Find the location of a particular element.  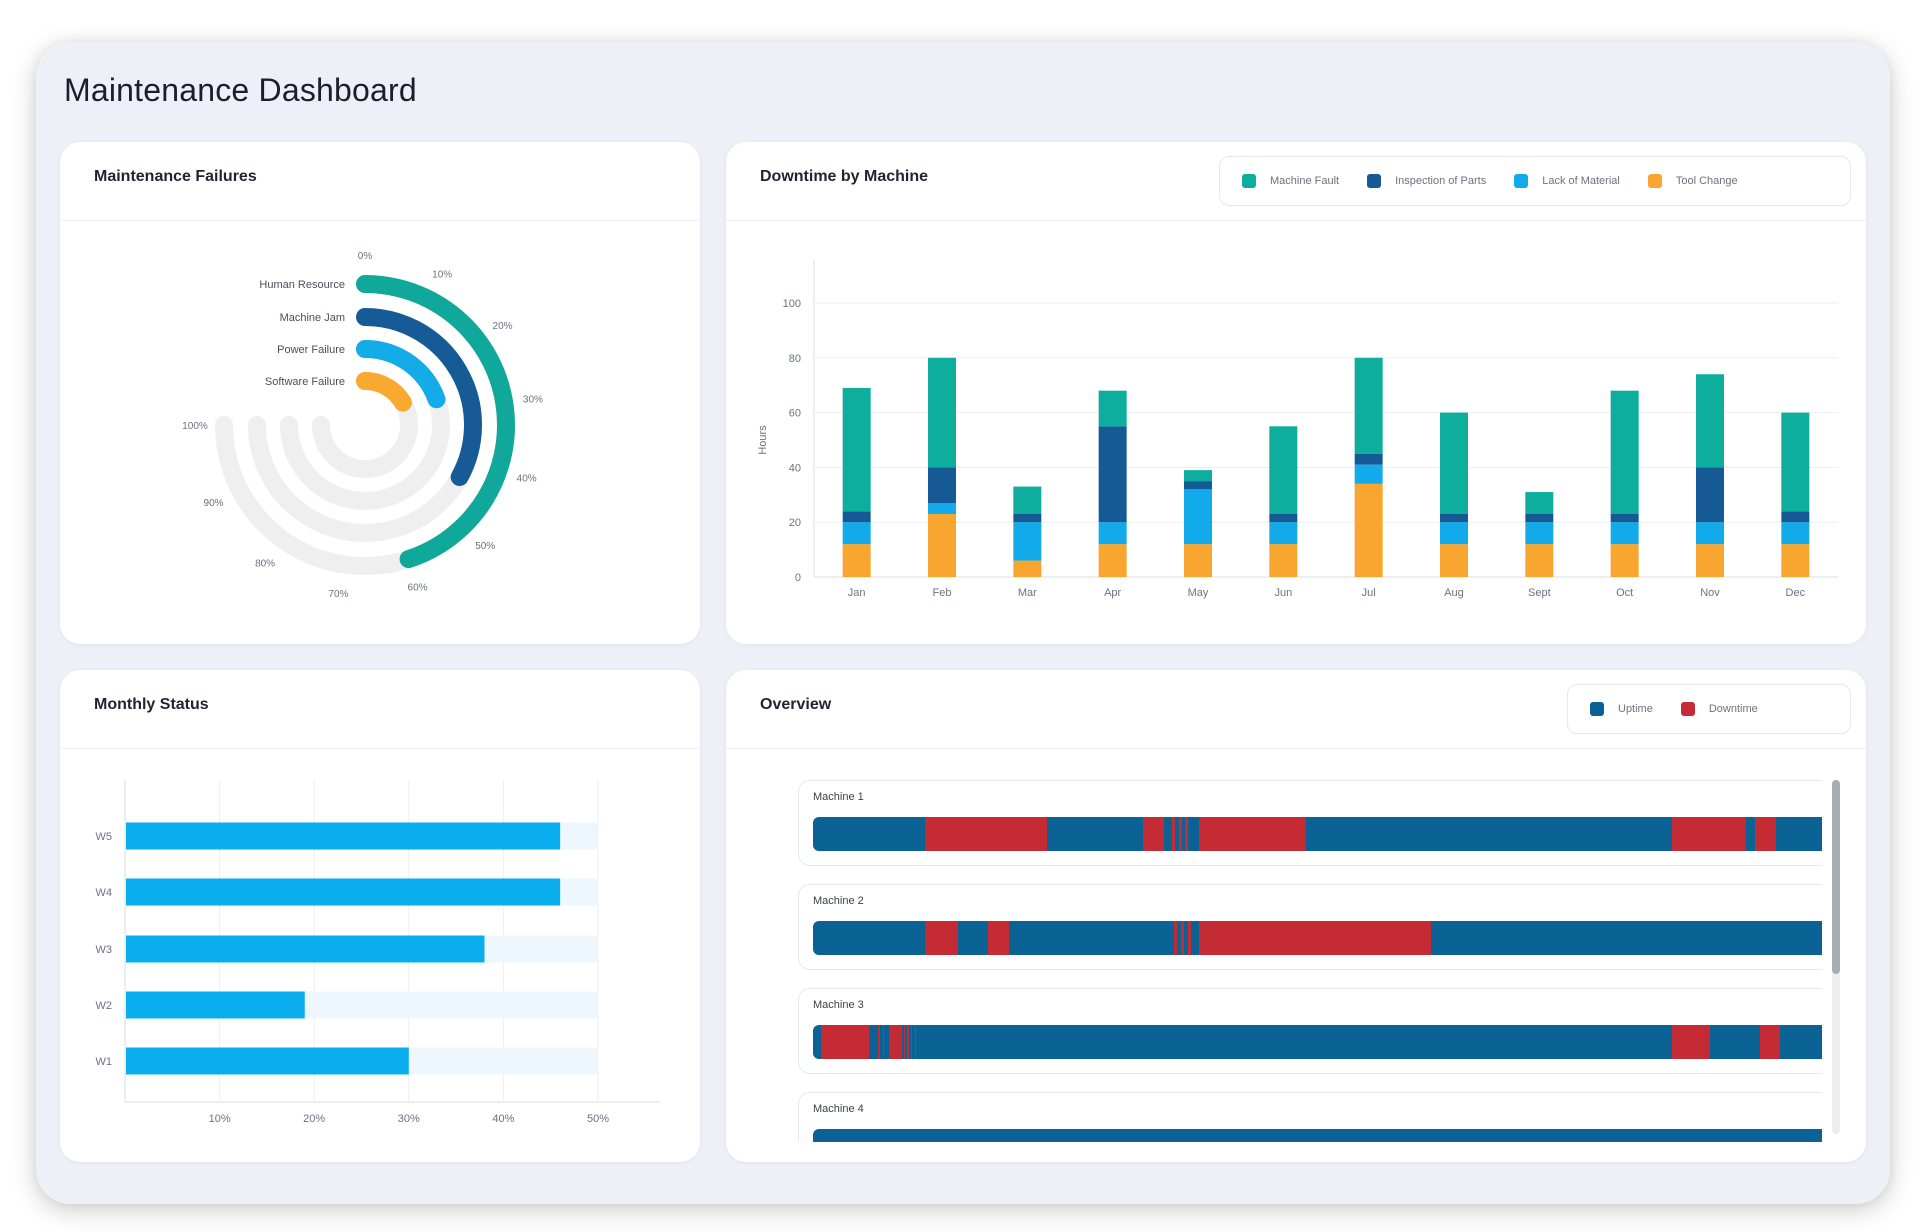

y-tick-label: 100 is located at coordinates (792, 304).